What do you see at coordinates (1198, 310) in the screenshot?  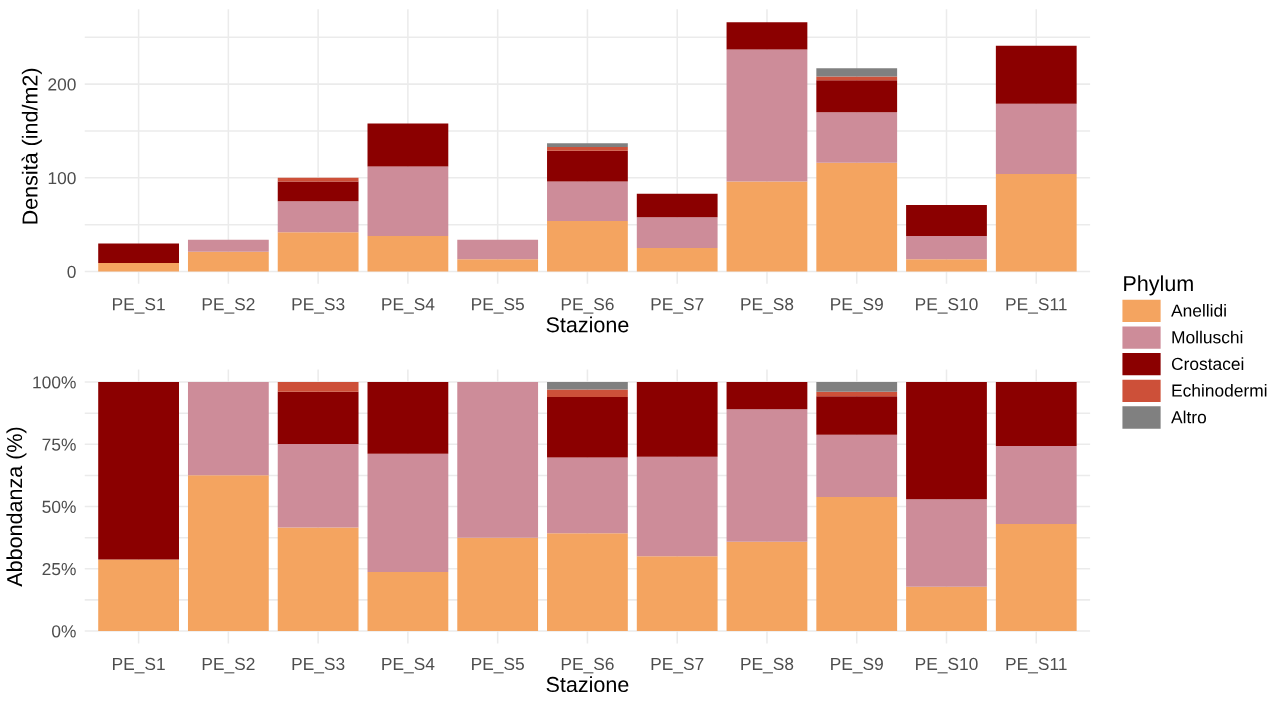 I see `legend-label: Anellidi` at bounding box center [1198, 310].